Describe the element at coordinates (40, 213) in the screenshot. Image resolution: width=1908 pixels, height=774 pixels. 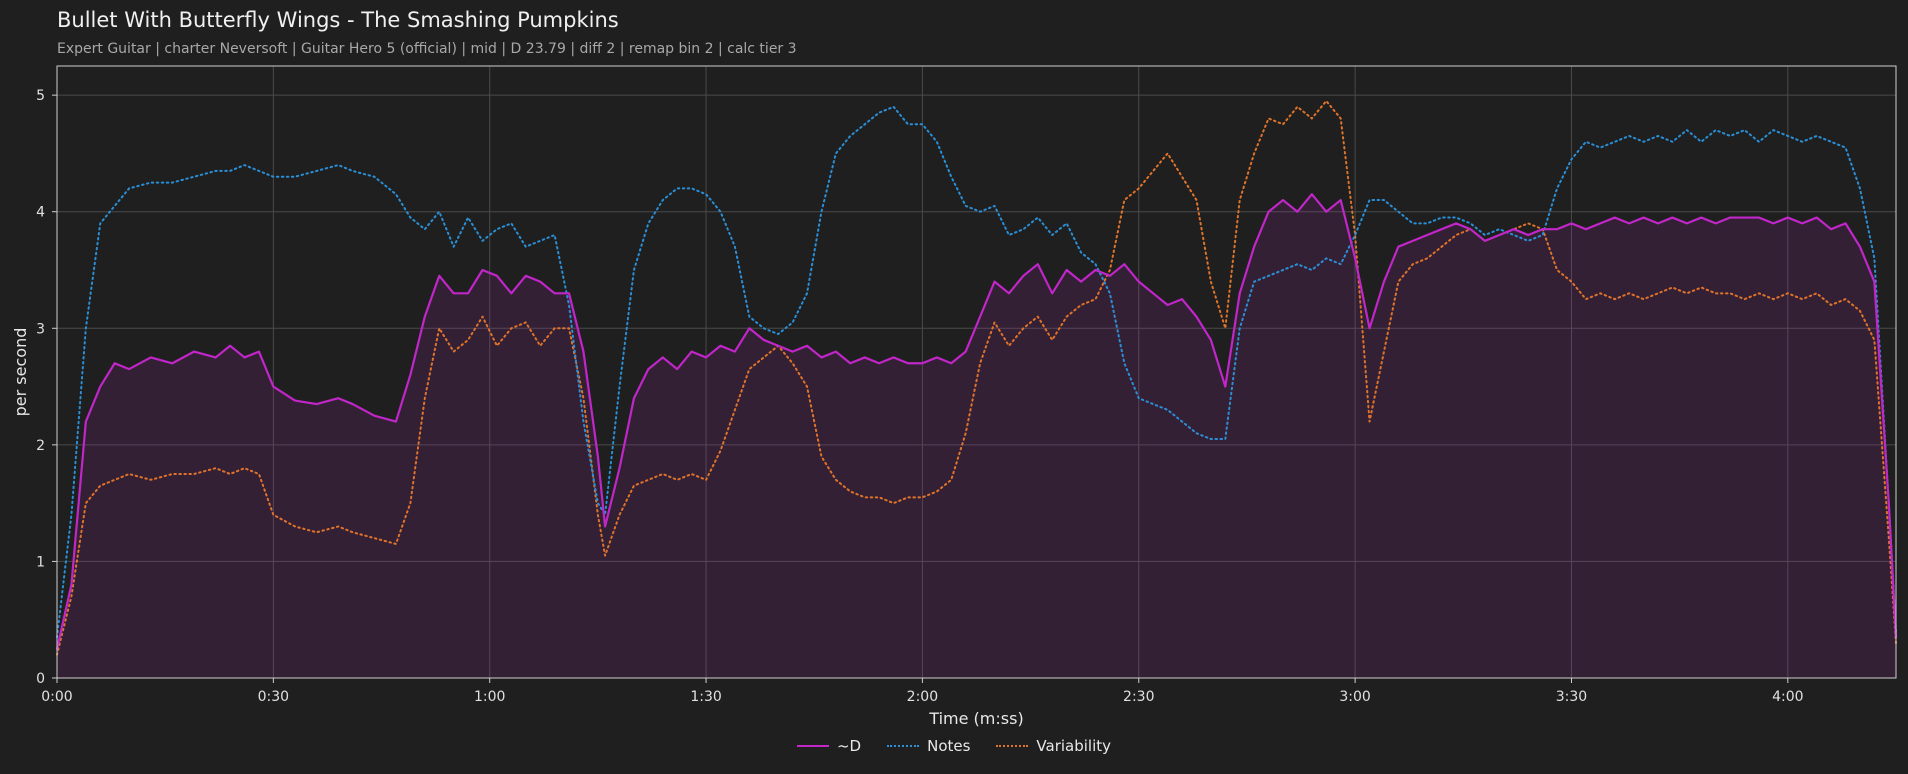
I see `y-tick-label: 4` at that location.